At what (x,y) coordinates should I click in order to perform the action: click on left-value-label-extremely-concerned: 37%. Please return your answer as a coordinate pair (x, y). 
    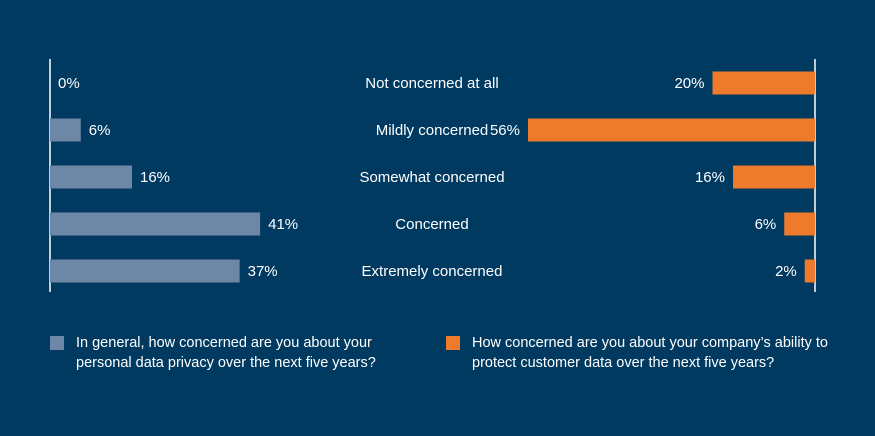
    Looking at the image, I should click on (263, 271).